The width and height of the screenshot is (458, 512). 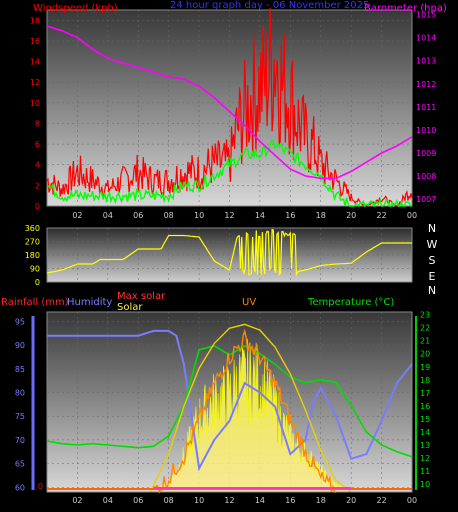 I want to click on wind-y-tick: 18, so click(x=35, y=20).